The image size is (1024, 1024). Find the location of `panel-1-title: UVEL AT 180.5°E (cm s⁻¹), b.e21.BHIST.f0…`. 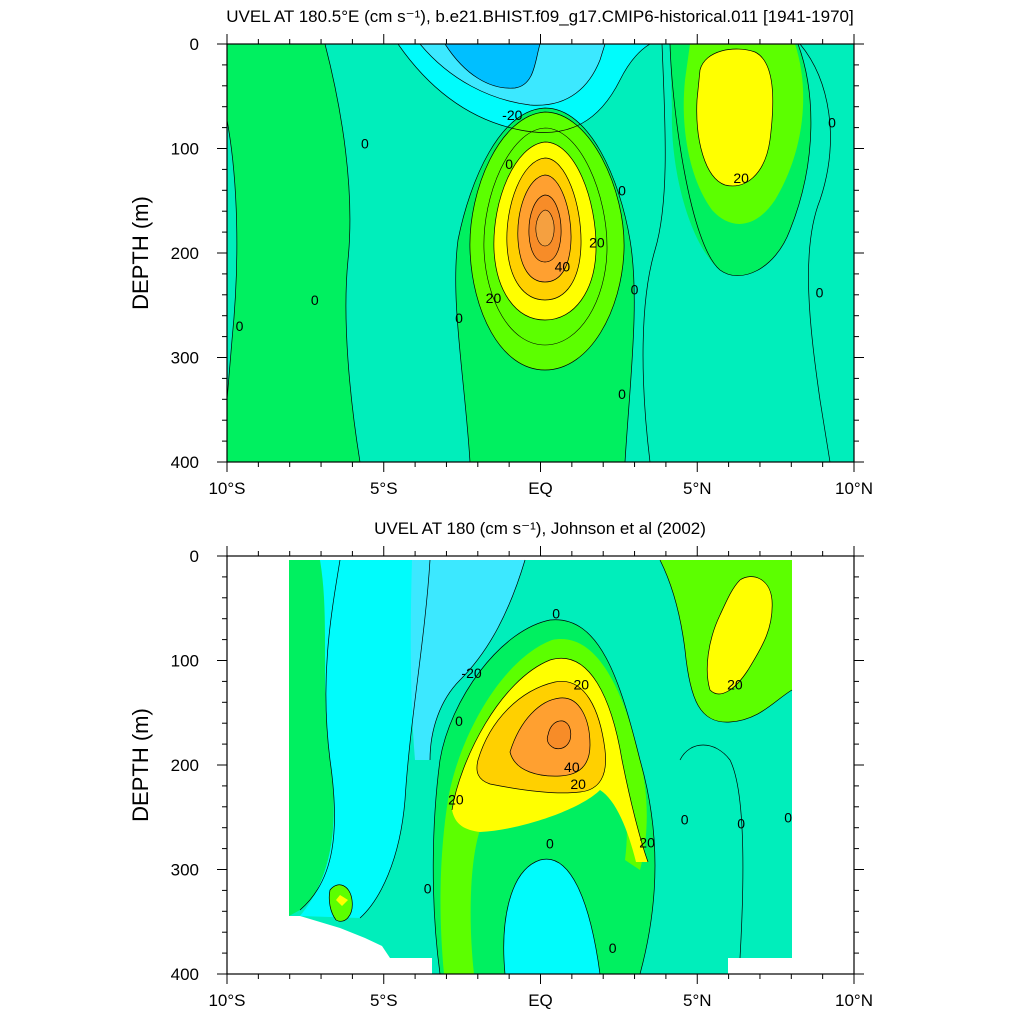

panel-1-title: UVEL AT 180.5°E (cm s⁻¹), b.e21.BHIST.f0… is located at coordinates (539, 16).